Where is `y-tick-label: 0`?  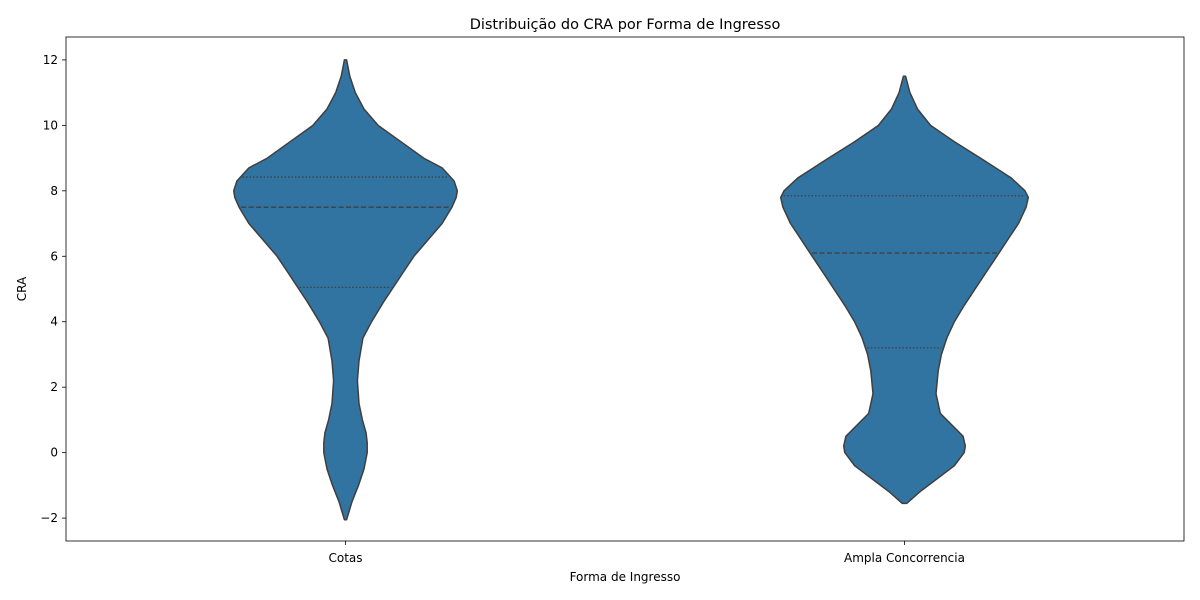 y-tick-label: 0 is located at coordinates (54, 453).